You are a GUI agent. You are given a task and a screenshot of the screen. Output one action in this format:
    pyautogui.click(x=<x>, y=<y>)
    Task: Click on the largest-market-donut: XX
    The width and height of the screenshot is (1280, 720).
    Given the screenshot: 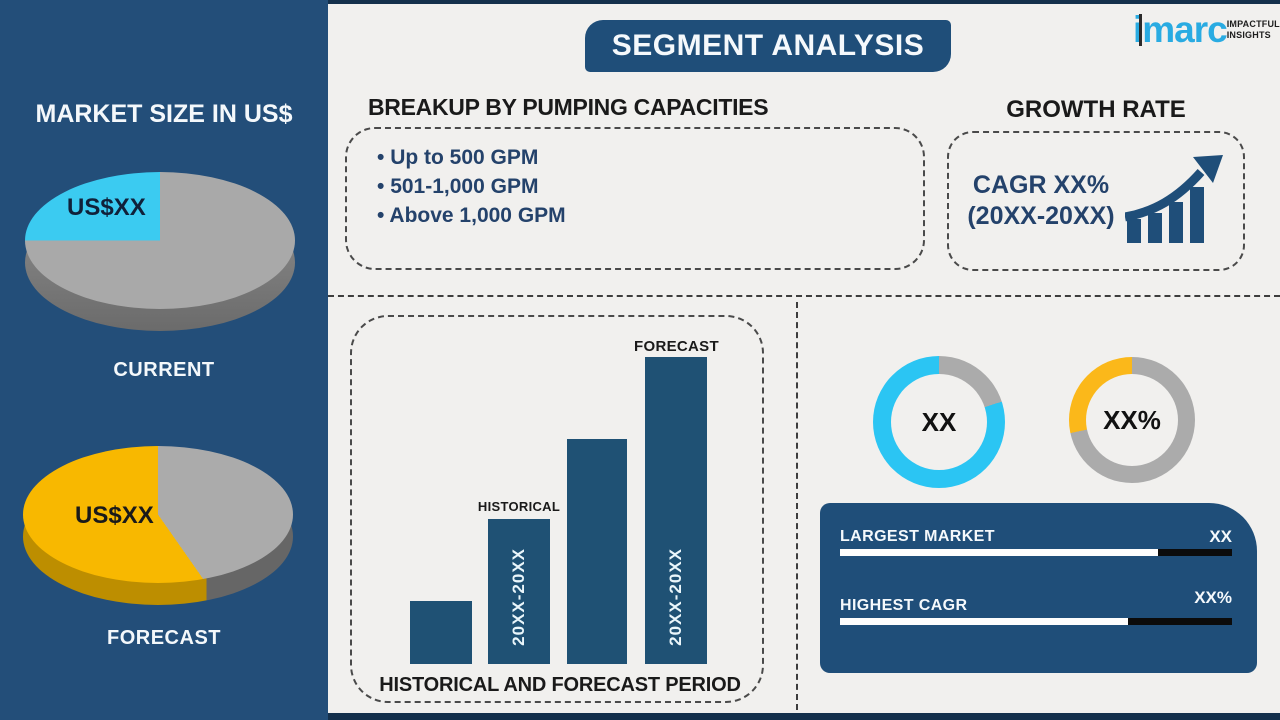 What is the action you would take?
    pyautogui.click(x=939, y=422)
    